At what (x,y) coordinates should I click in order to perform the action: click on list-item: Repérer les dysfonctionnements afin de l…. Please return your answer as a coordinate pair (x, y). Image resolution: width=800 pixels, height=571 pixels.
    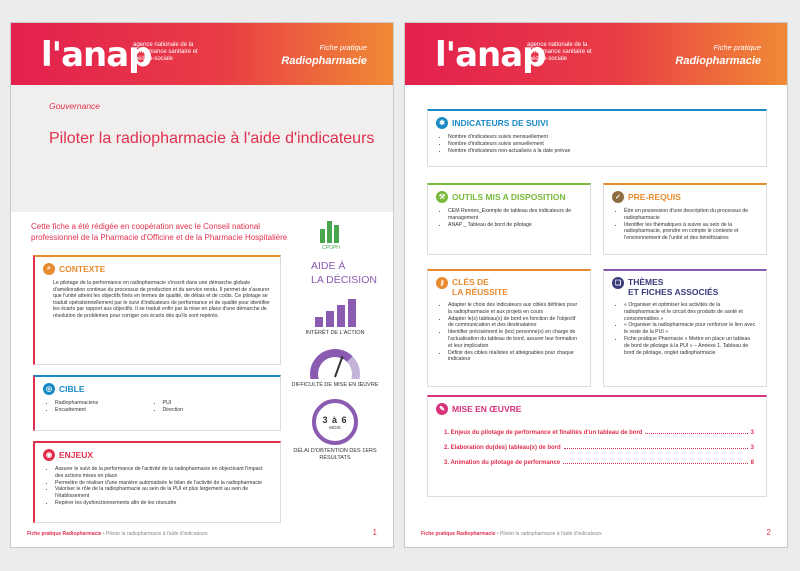
    Looking at the image, I should click on (162, 503).